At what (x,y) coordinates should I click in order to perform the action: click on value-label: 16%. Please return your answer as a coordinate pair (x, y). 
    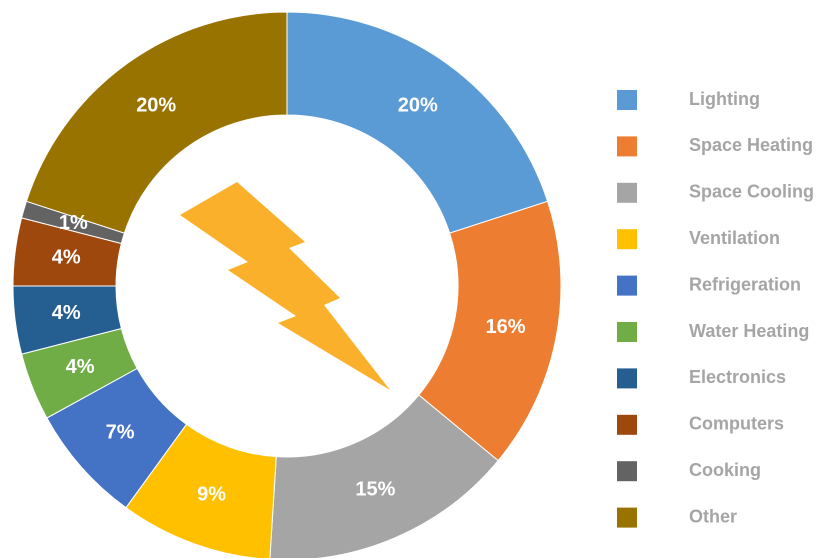
    Looking at the image, I should click on (506, 327).